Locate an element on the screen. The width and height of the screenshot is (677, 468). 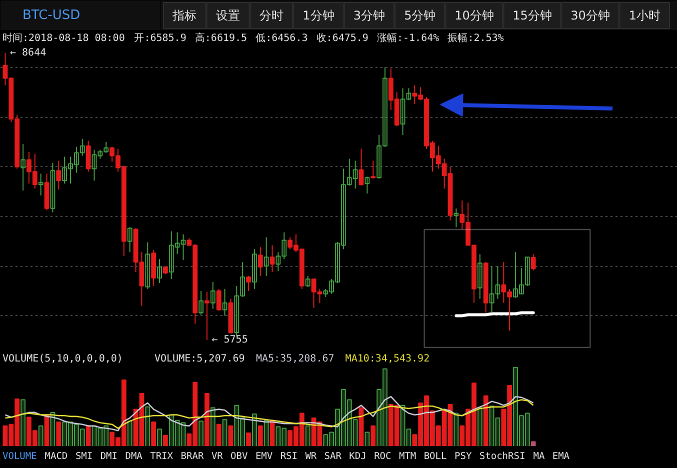
text: 指标 is located at coordinates (184, 15).